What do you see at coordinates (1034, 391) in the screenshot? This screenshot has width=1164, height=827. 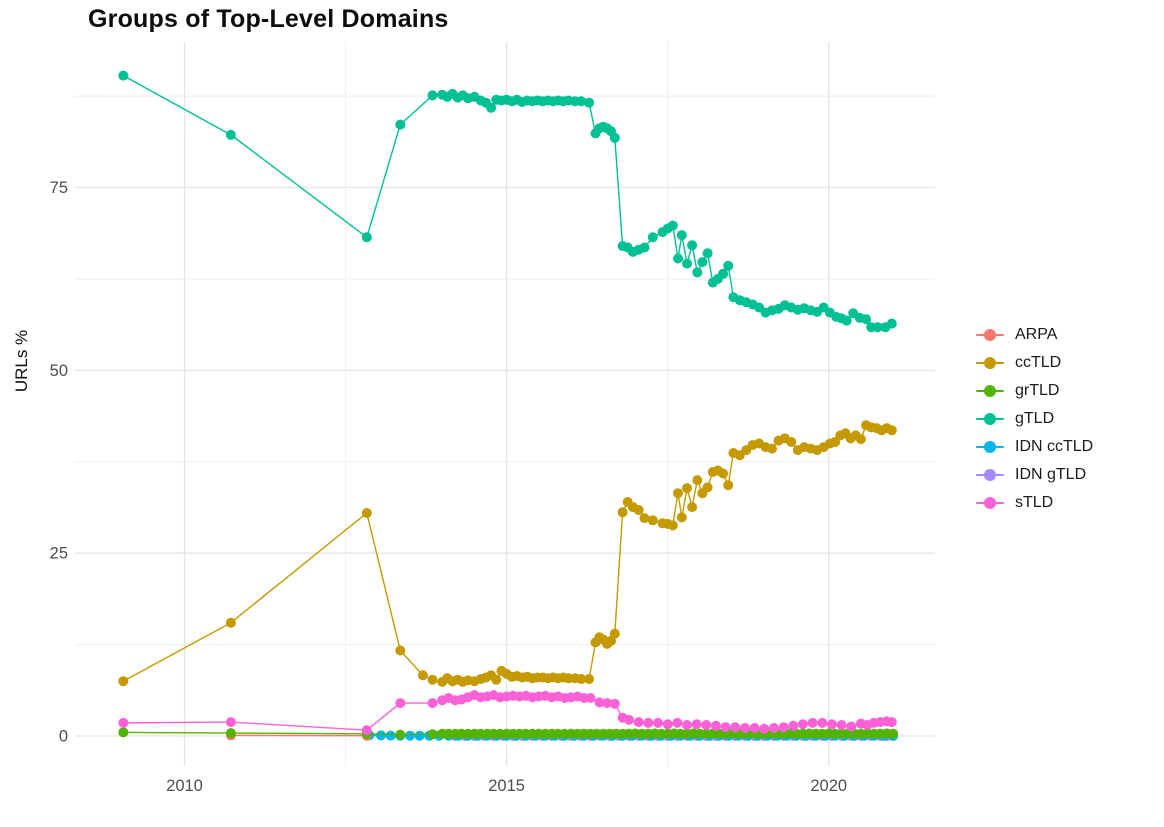 I see `legend-item-grtld: grTLD` at bounding box center [1034, 391].